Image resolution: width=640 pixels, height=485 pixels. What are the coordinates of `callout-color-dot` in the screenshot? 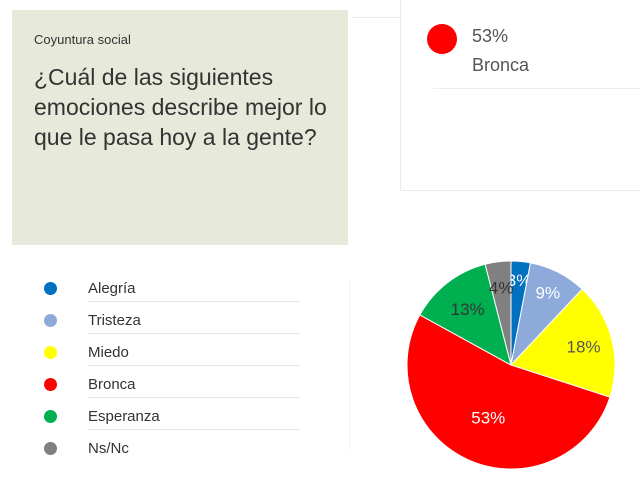 It's located at (442, 39).